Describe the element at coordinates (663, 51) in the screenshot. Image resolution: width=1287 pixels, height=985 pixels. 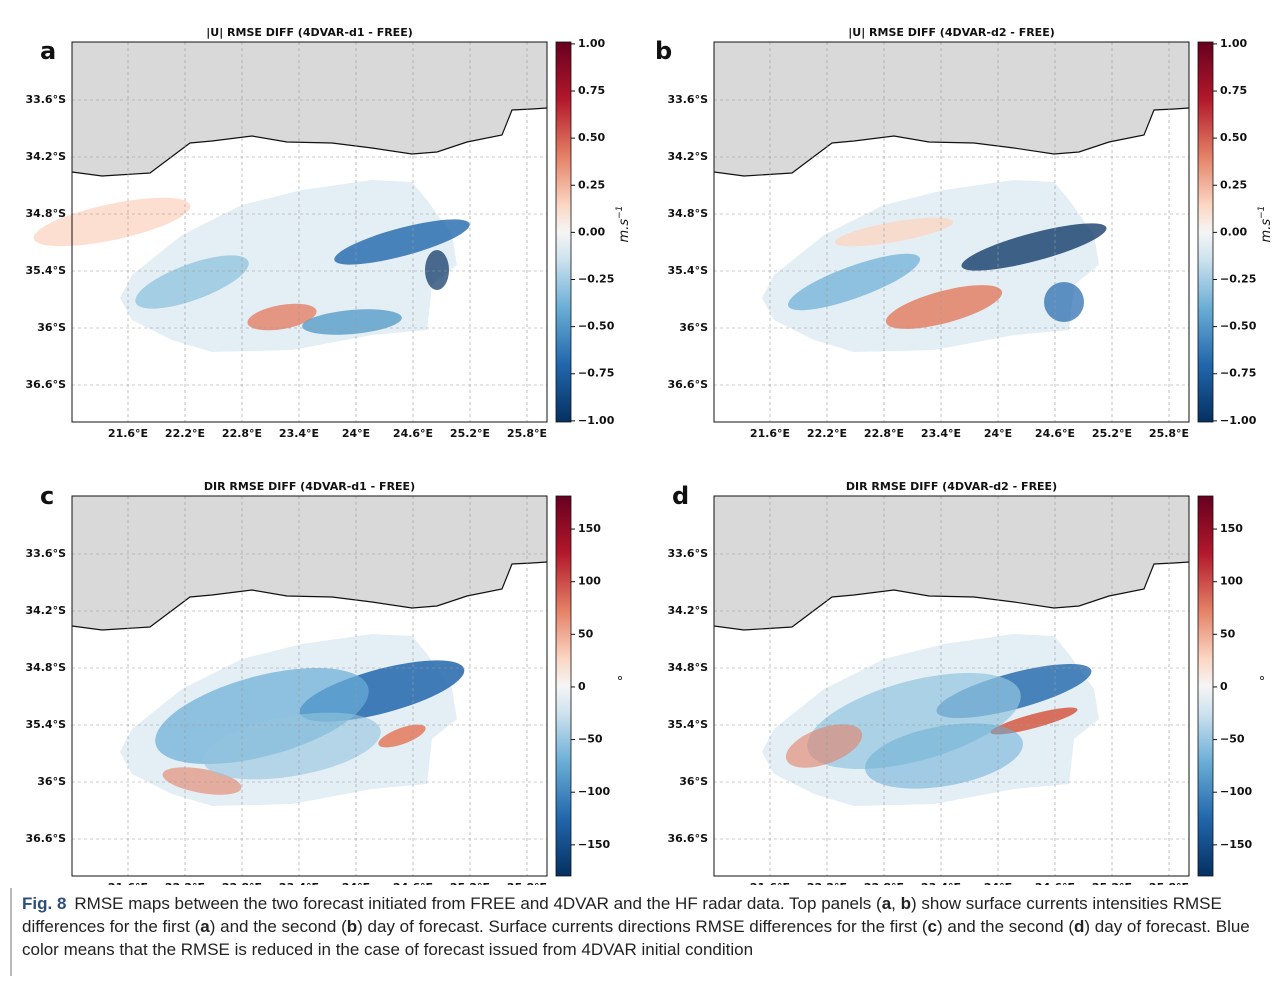
I see `panel-letter: b` at that location.